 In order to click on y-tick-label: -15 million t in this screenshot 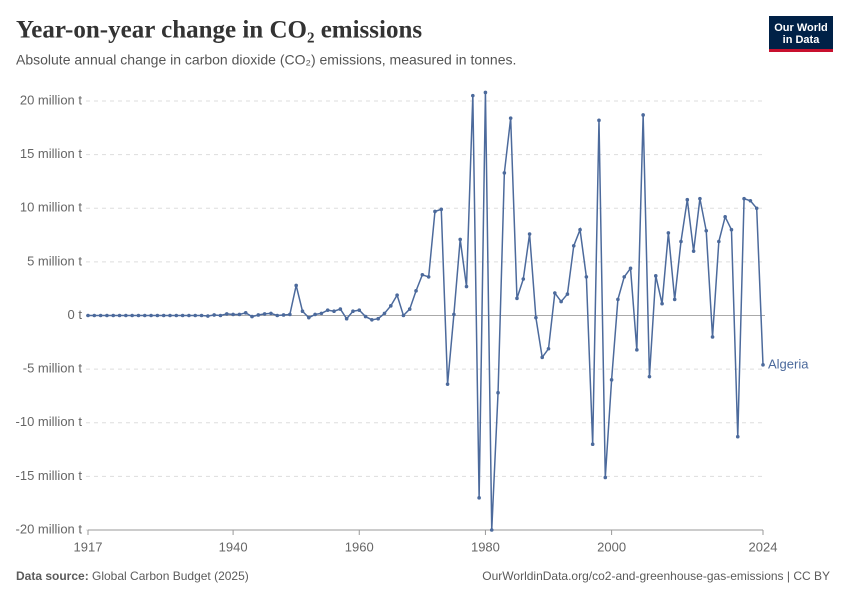, I will do `click(49, 475)`.